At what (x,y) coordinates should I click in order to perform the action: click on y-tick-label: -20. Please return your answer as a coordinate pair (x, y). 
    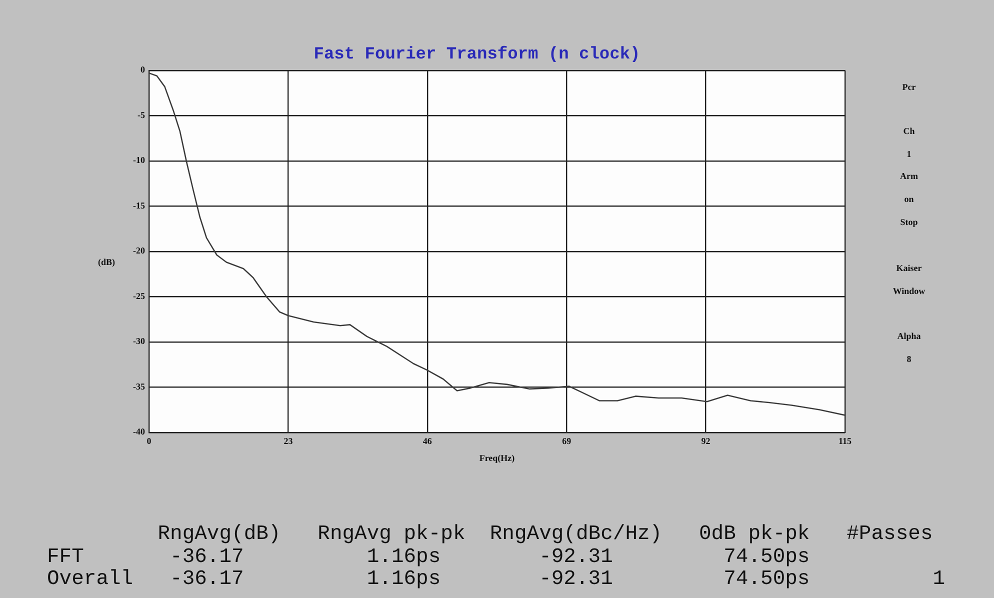
    Looking at the image, I should click on (139, 251).